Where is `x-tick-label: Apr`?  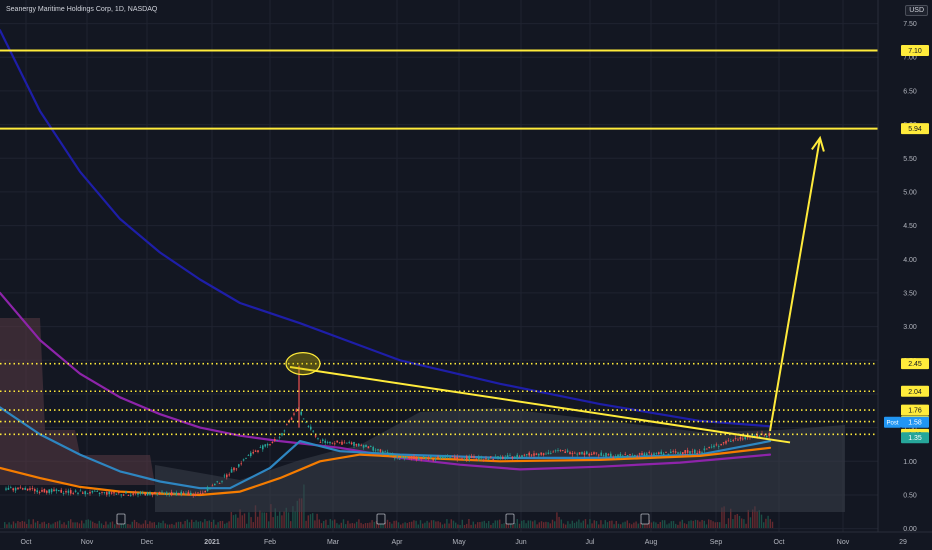 x-tick-label: Apr is located at coordinates (398, 542).